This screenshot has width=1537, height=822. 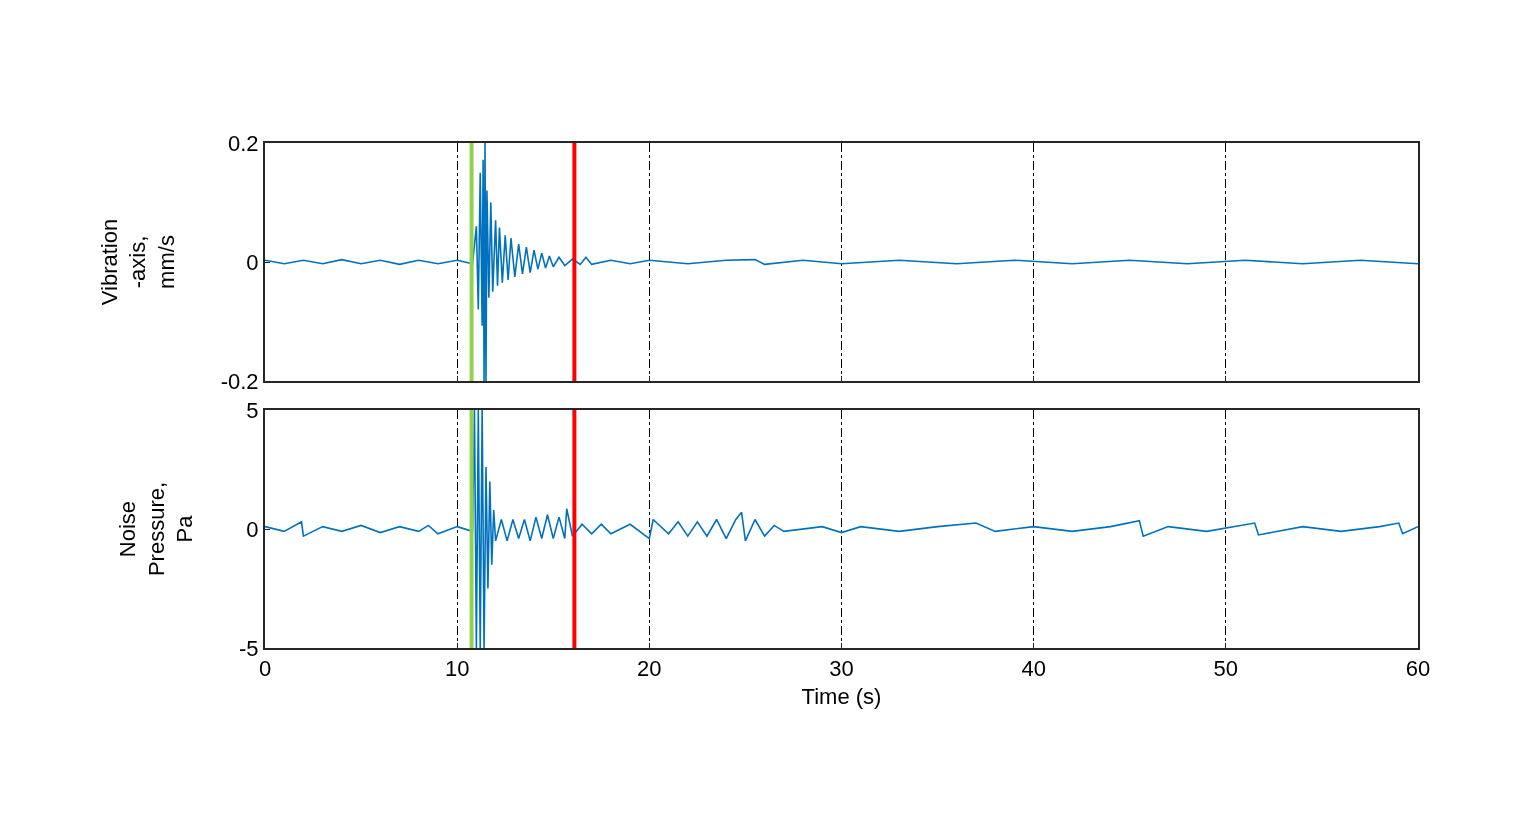 What do you see at coordinates (841, 696) in the screenshot?
I see `x-axis-title: Time (s)` at bounding box center [841, 696].